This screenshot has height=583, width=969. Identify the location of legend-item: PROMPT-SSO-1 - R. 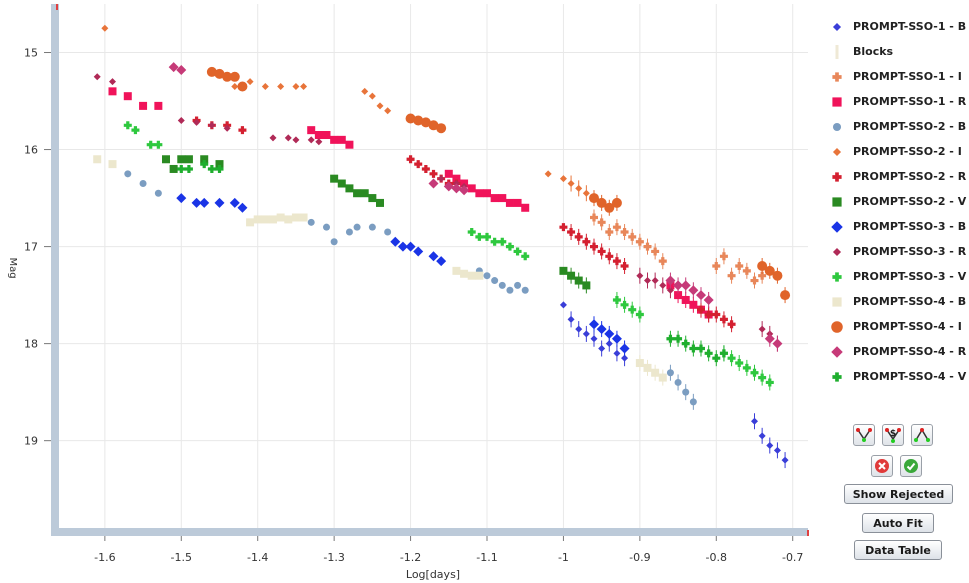
(897, 101).